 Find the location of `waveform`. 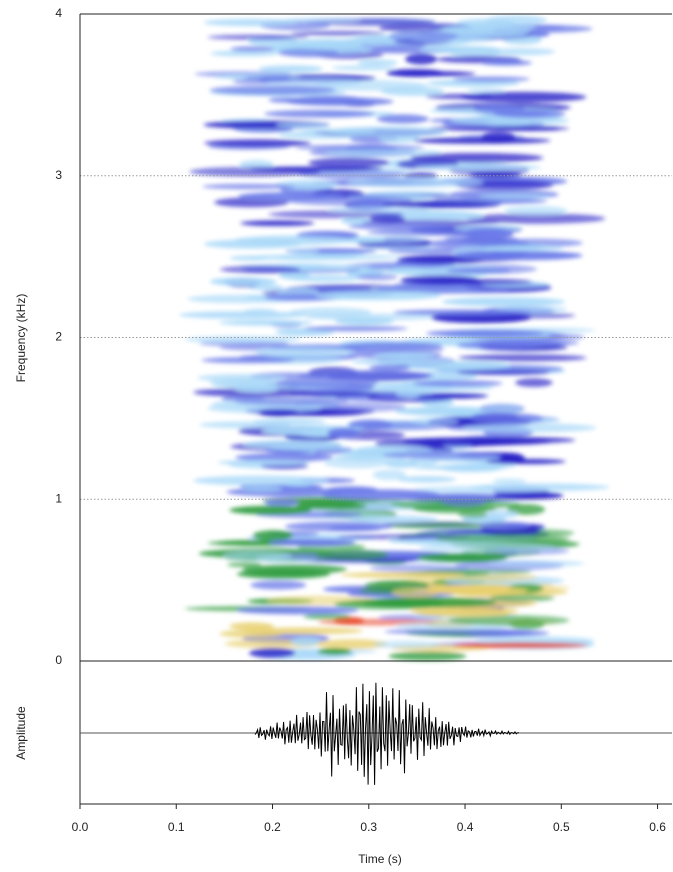

waveform is located at coordinates (386, 733).